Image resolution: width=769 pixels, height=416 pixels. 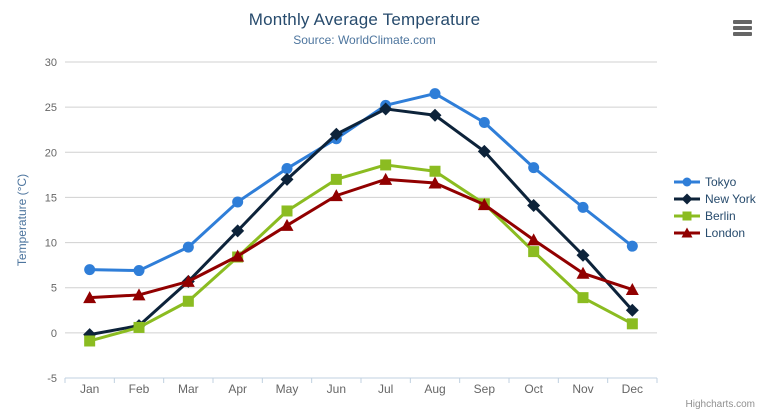 I want to click on x-axis-label-nov: Nov, so click(x=582, y=389).